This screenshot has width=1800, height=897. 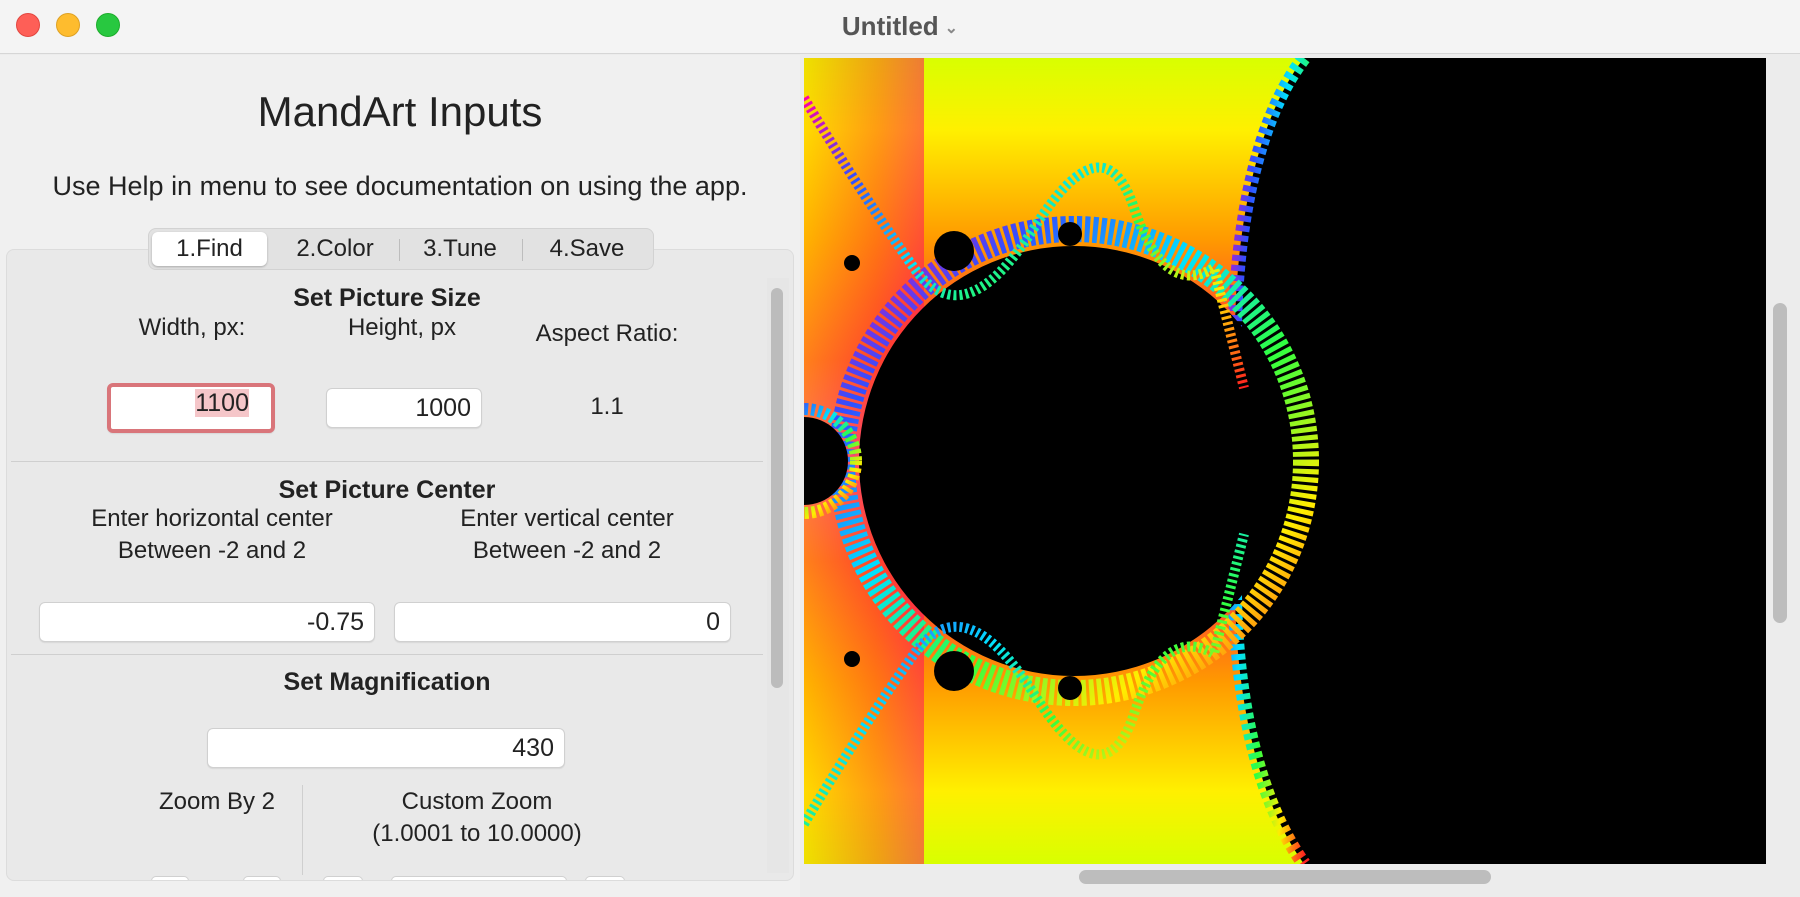 I want to click on tab-tune: 3.Tune, so click(x=460, y=248).